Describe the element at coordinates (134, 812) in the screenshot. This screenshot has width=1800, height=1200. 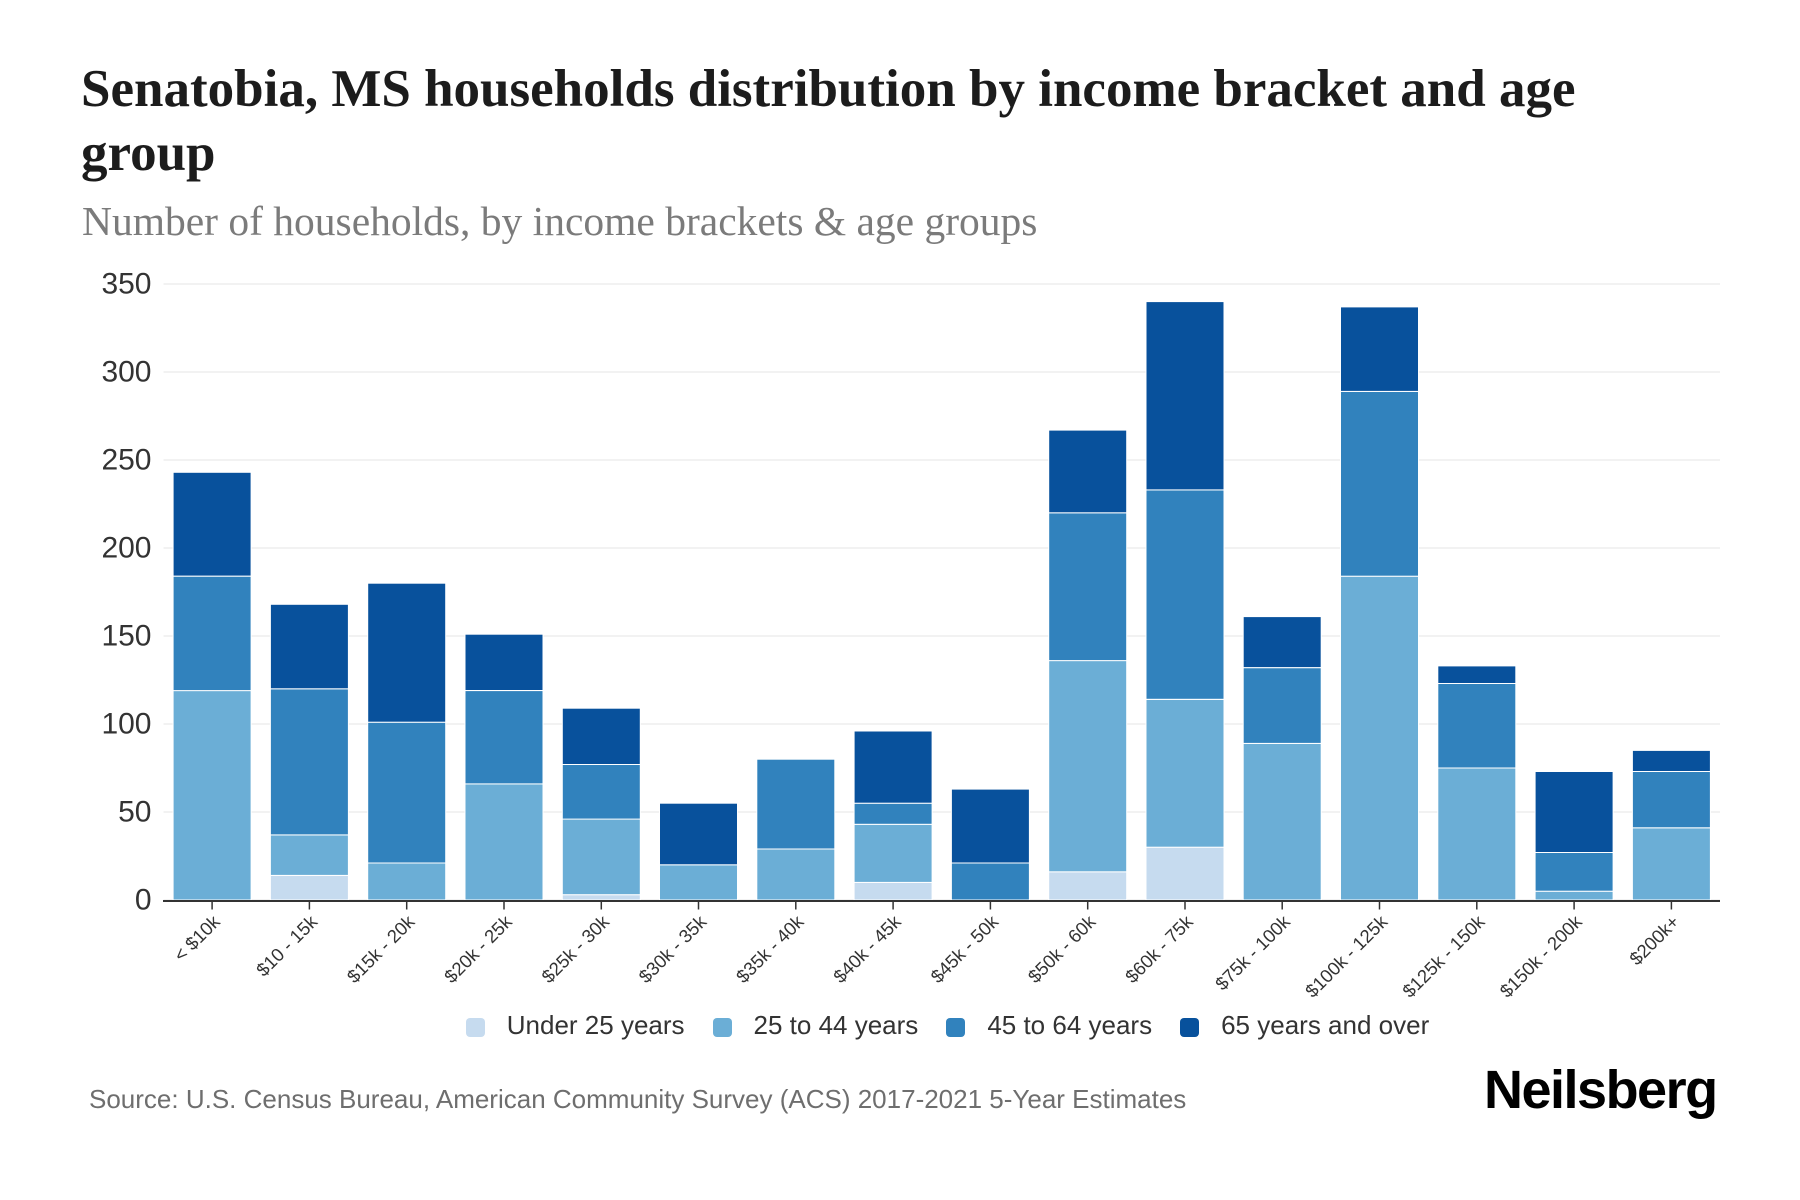
I see `svg-text: 50` at that location.